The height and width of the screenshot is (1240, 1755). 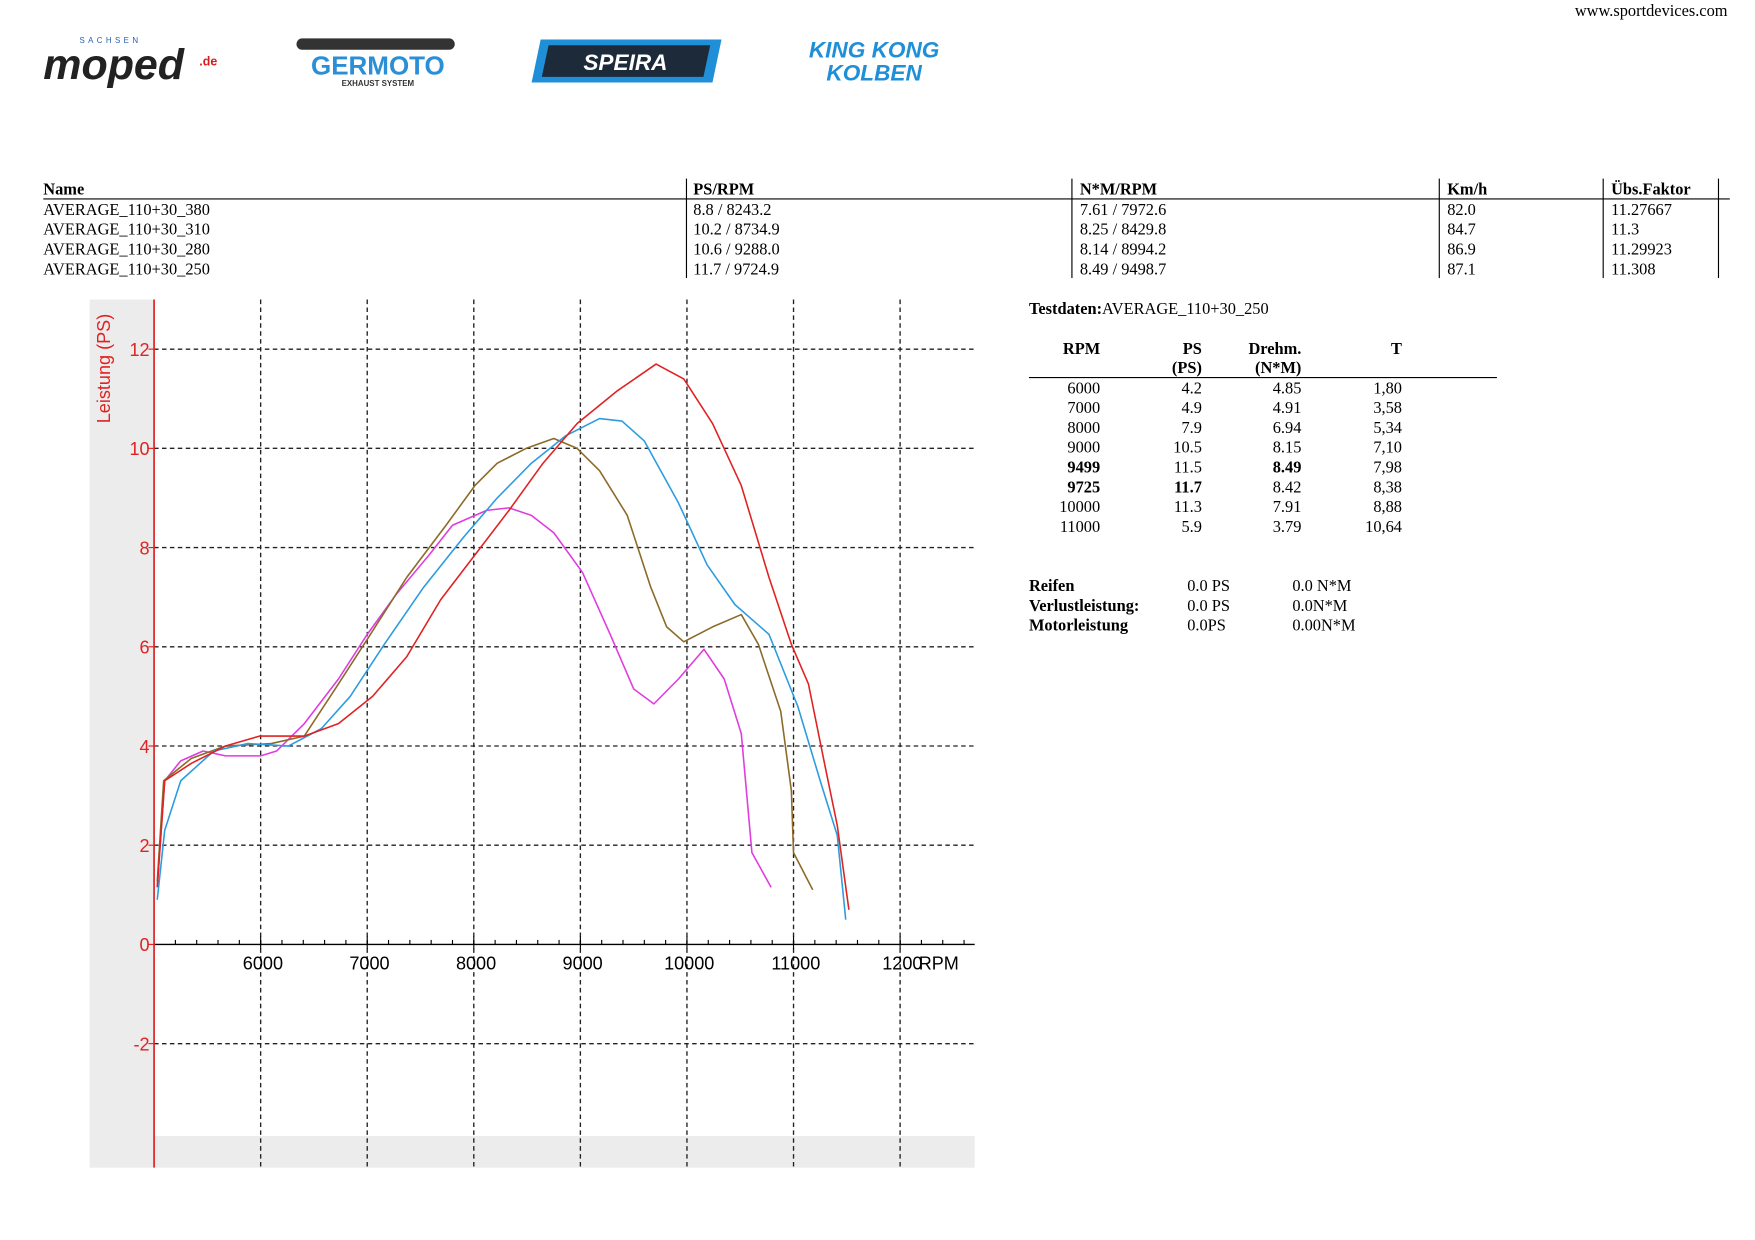 What do you see at coordinates (736, 229) in the screenshot?
I see `table-cell: 10.2 / 8734.9` at bounding box center [736, 229].